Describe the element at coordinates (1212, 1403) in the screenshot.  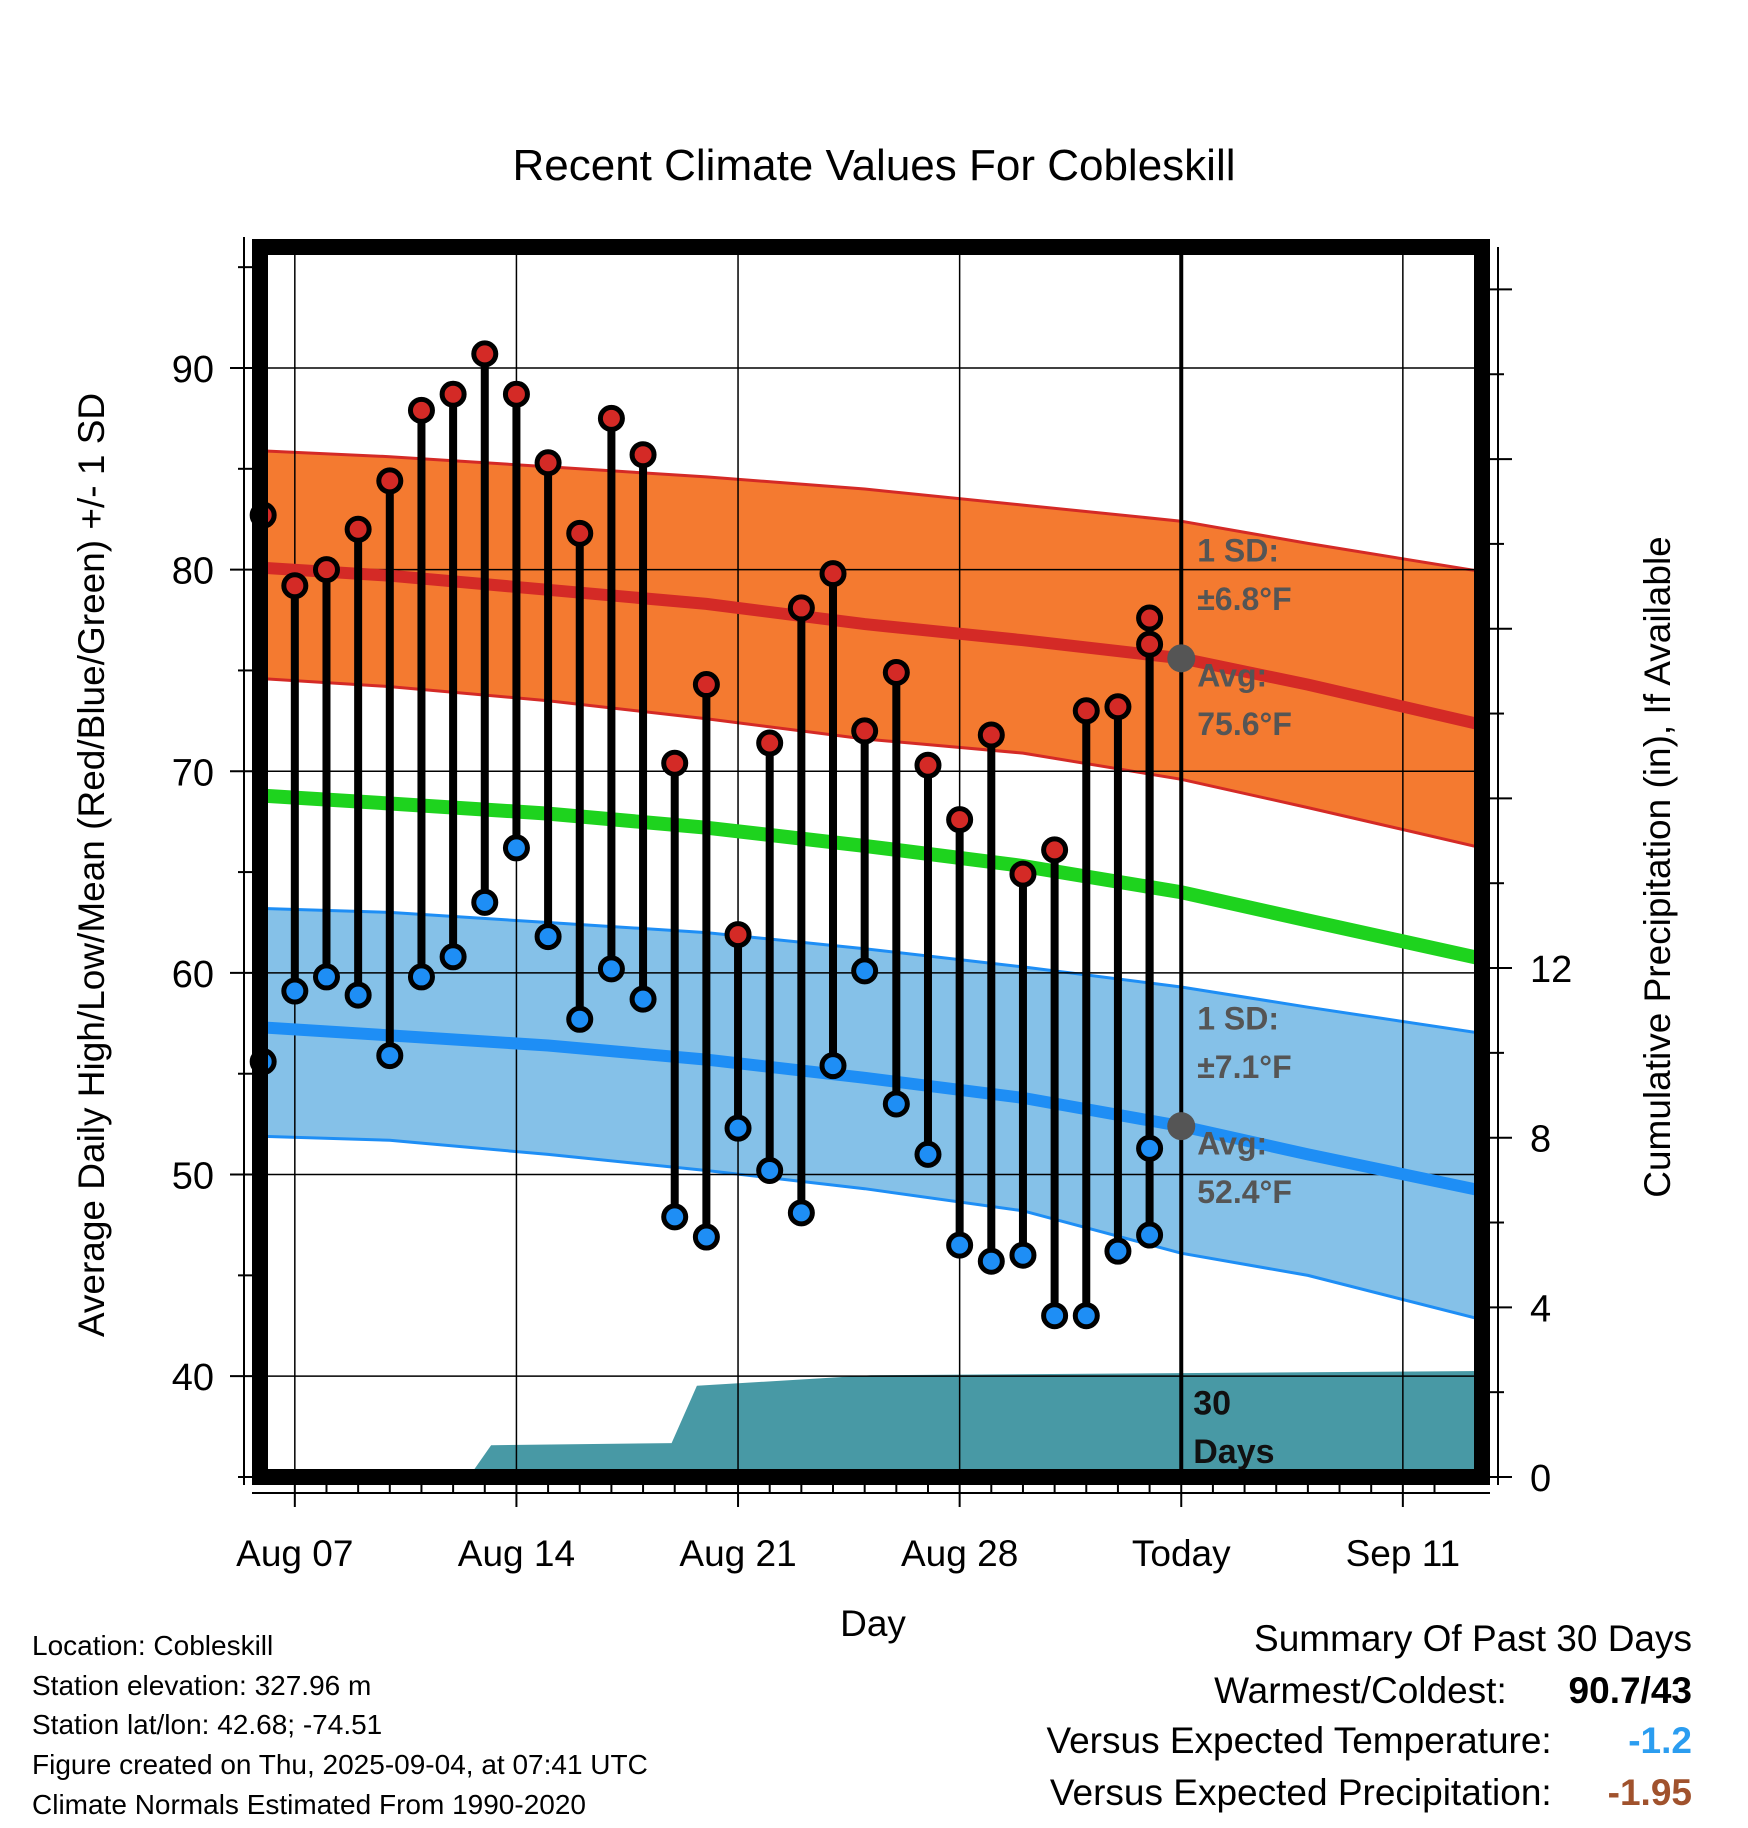
I see `precip-days-number: 30` at that location.